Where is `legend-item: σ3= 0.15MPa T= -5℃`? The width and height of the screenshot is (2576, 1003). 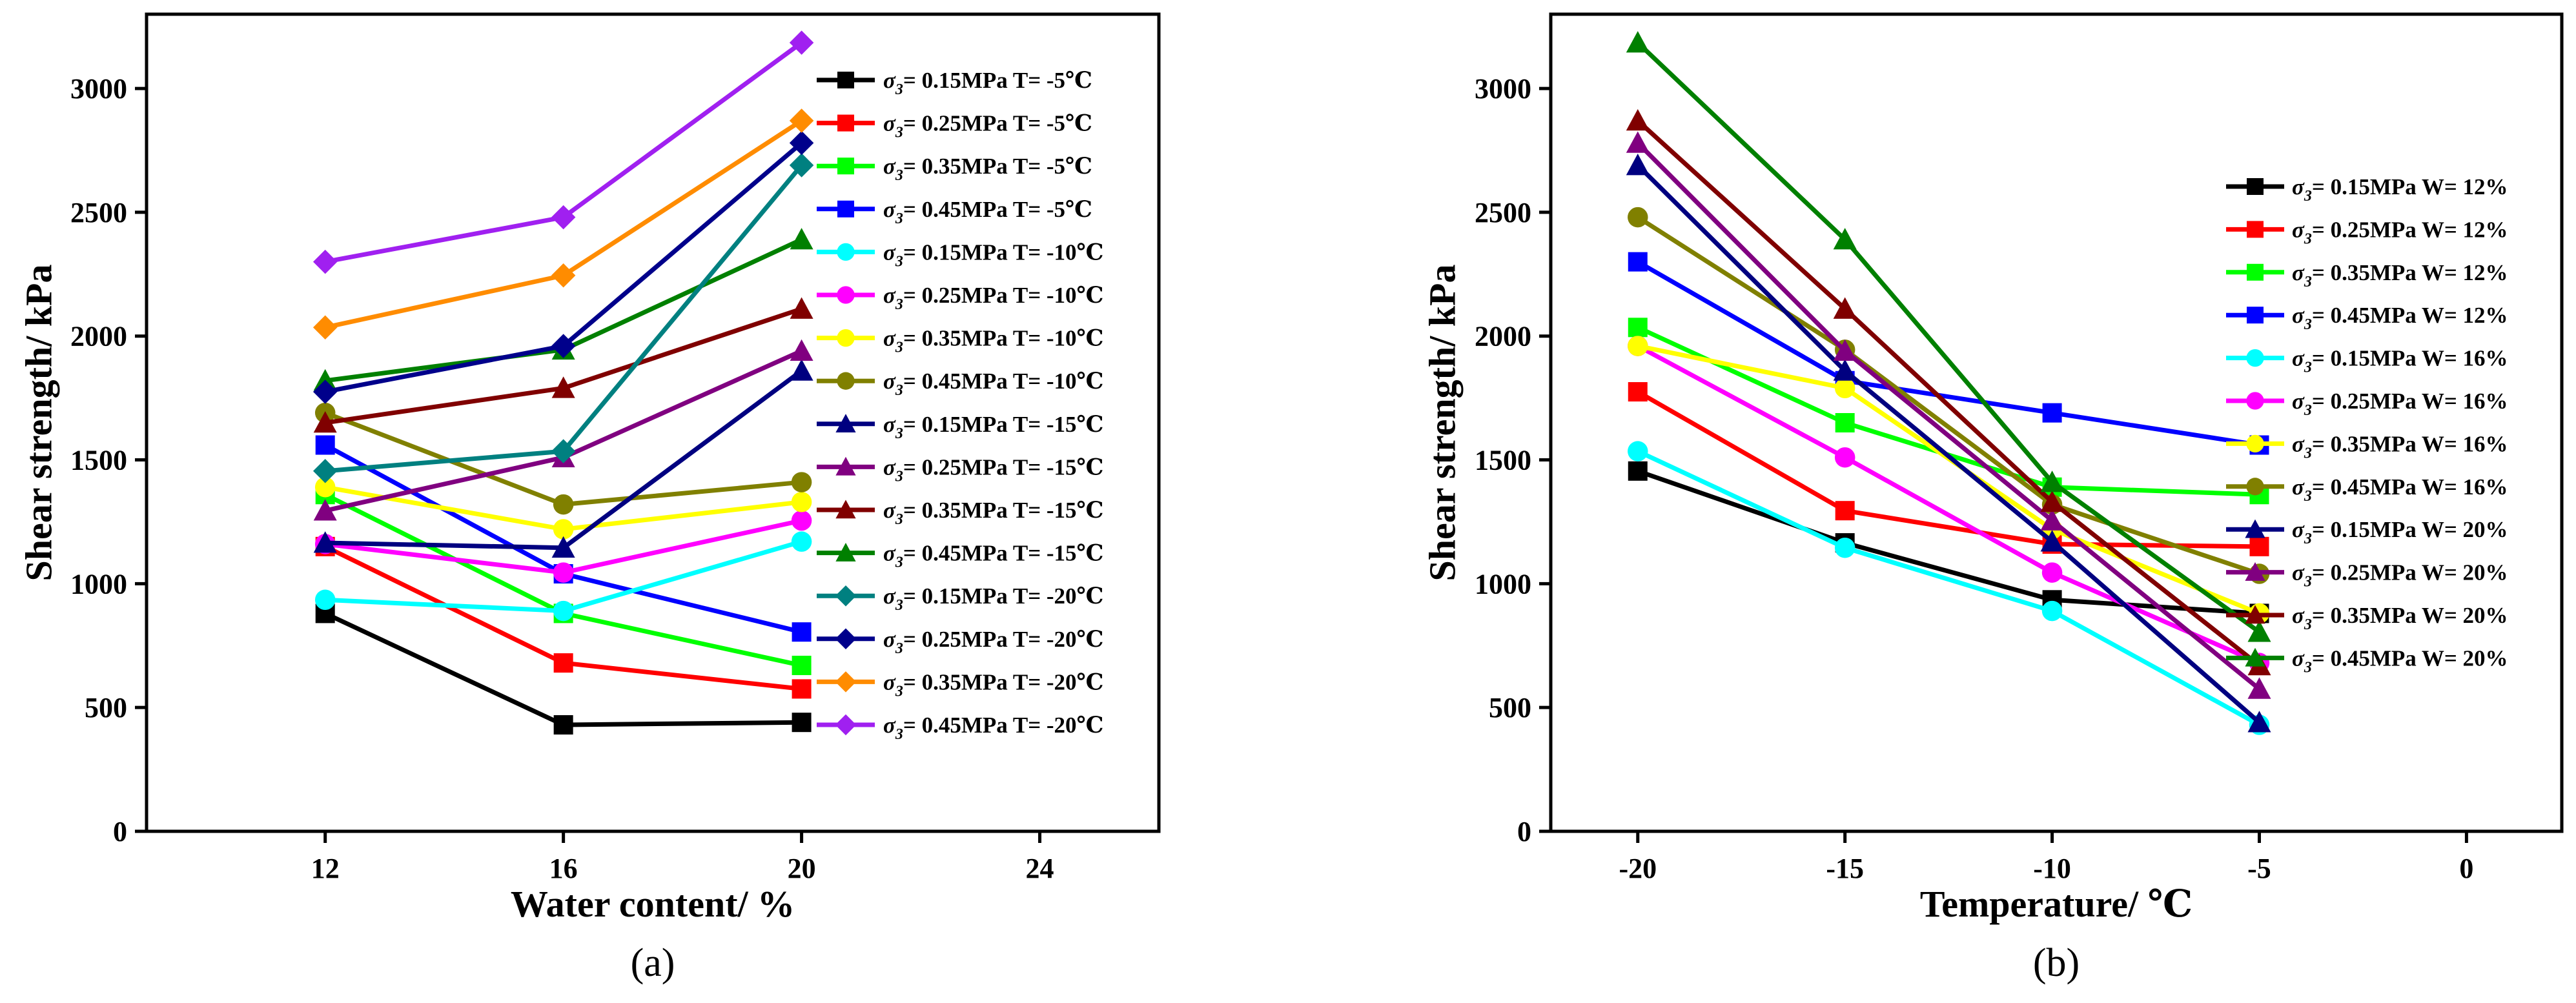 legend-item: σ3= 0.15MPa T= -5℃ is located at coordinates (954, 83).